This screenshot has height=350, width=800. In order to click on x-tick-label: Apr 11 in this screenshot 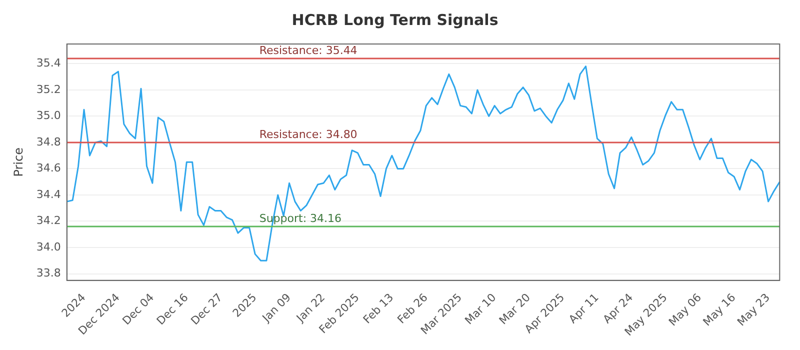, I will do `click(584, 308)`.